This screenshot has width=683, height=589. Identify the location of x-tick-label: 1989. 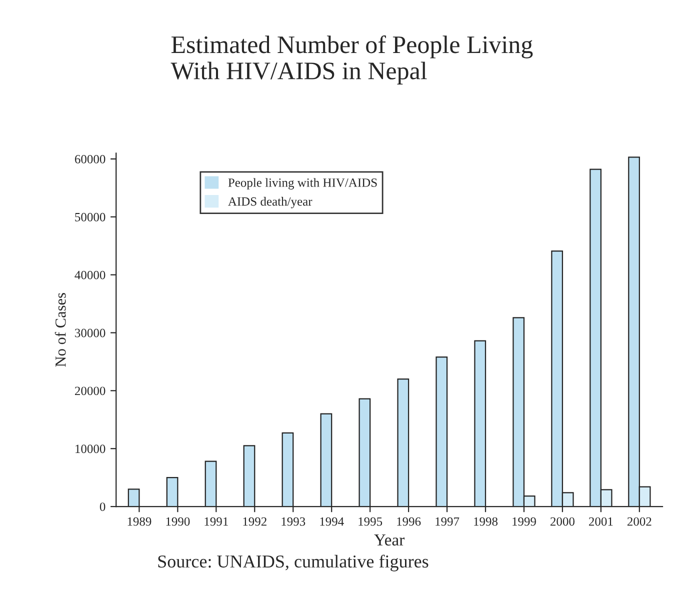
(140, 521).